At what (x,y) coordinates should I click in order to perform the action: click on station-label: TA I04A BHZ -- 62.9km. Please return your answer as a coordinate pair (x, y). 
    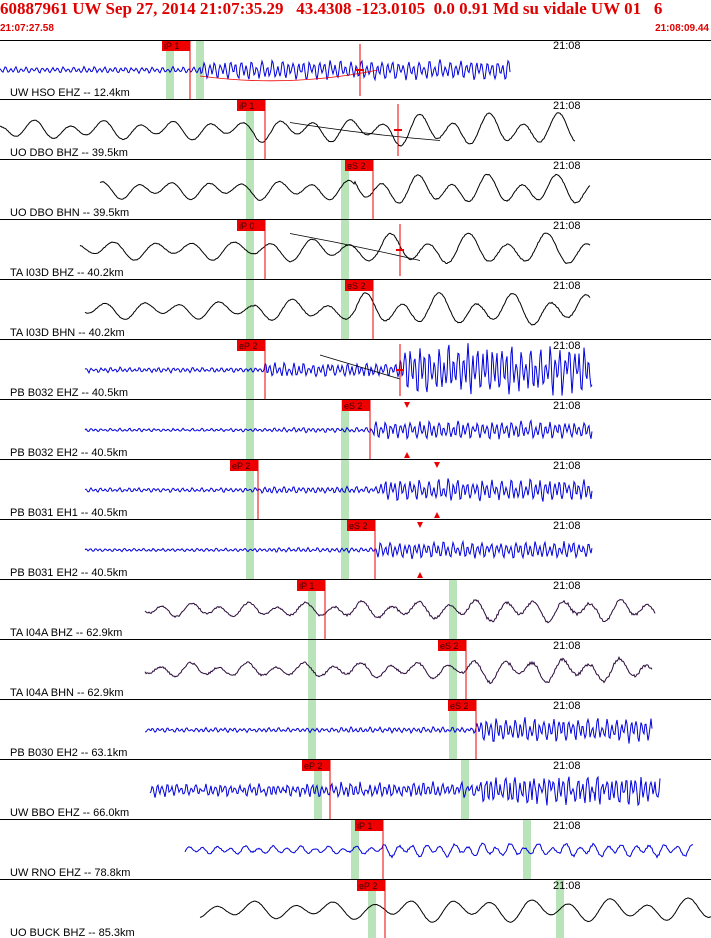
    Looking at the image, I should click on (66, 633).